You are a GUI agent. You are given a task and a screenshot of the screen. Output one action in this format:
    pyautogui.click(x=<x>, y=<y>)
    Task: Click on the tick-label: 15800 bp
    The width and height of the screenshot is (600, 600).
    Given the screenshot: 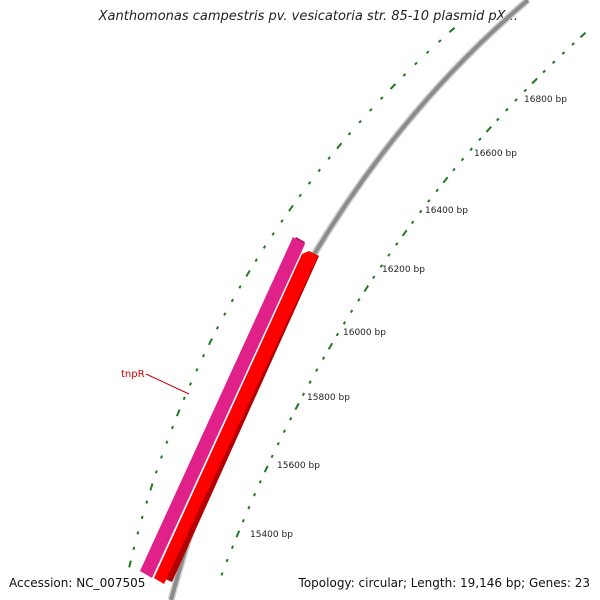 What is the action you would take?
    pyautogui.click(x=328, y=398)
    